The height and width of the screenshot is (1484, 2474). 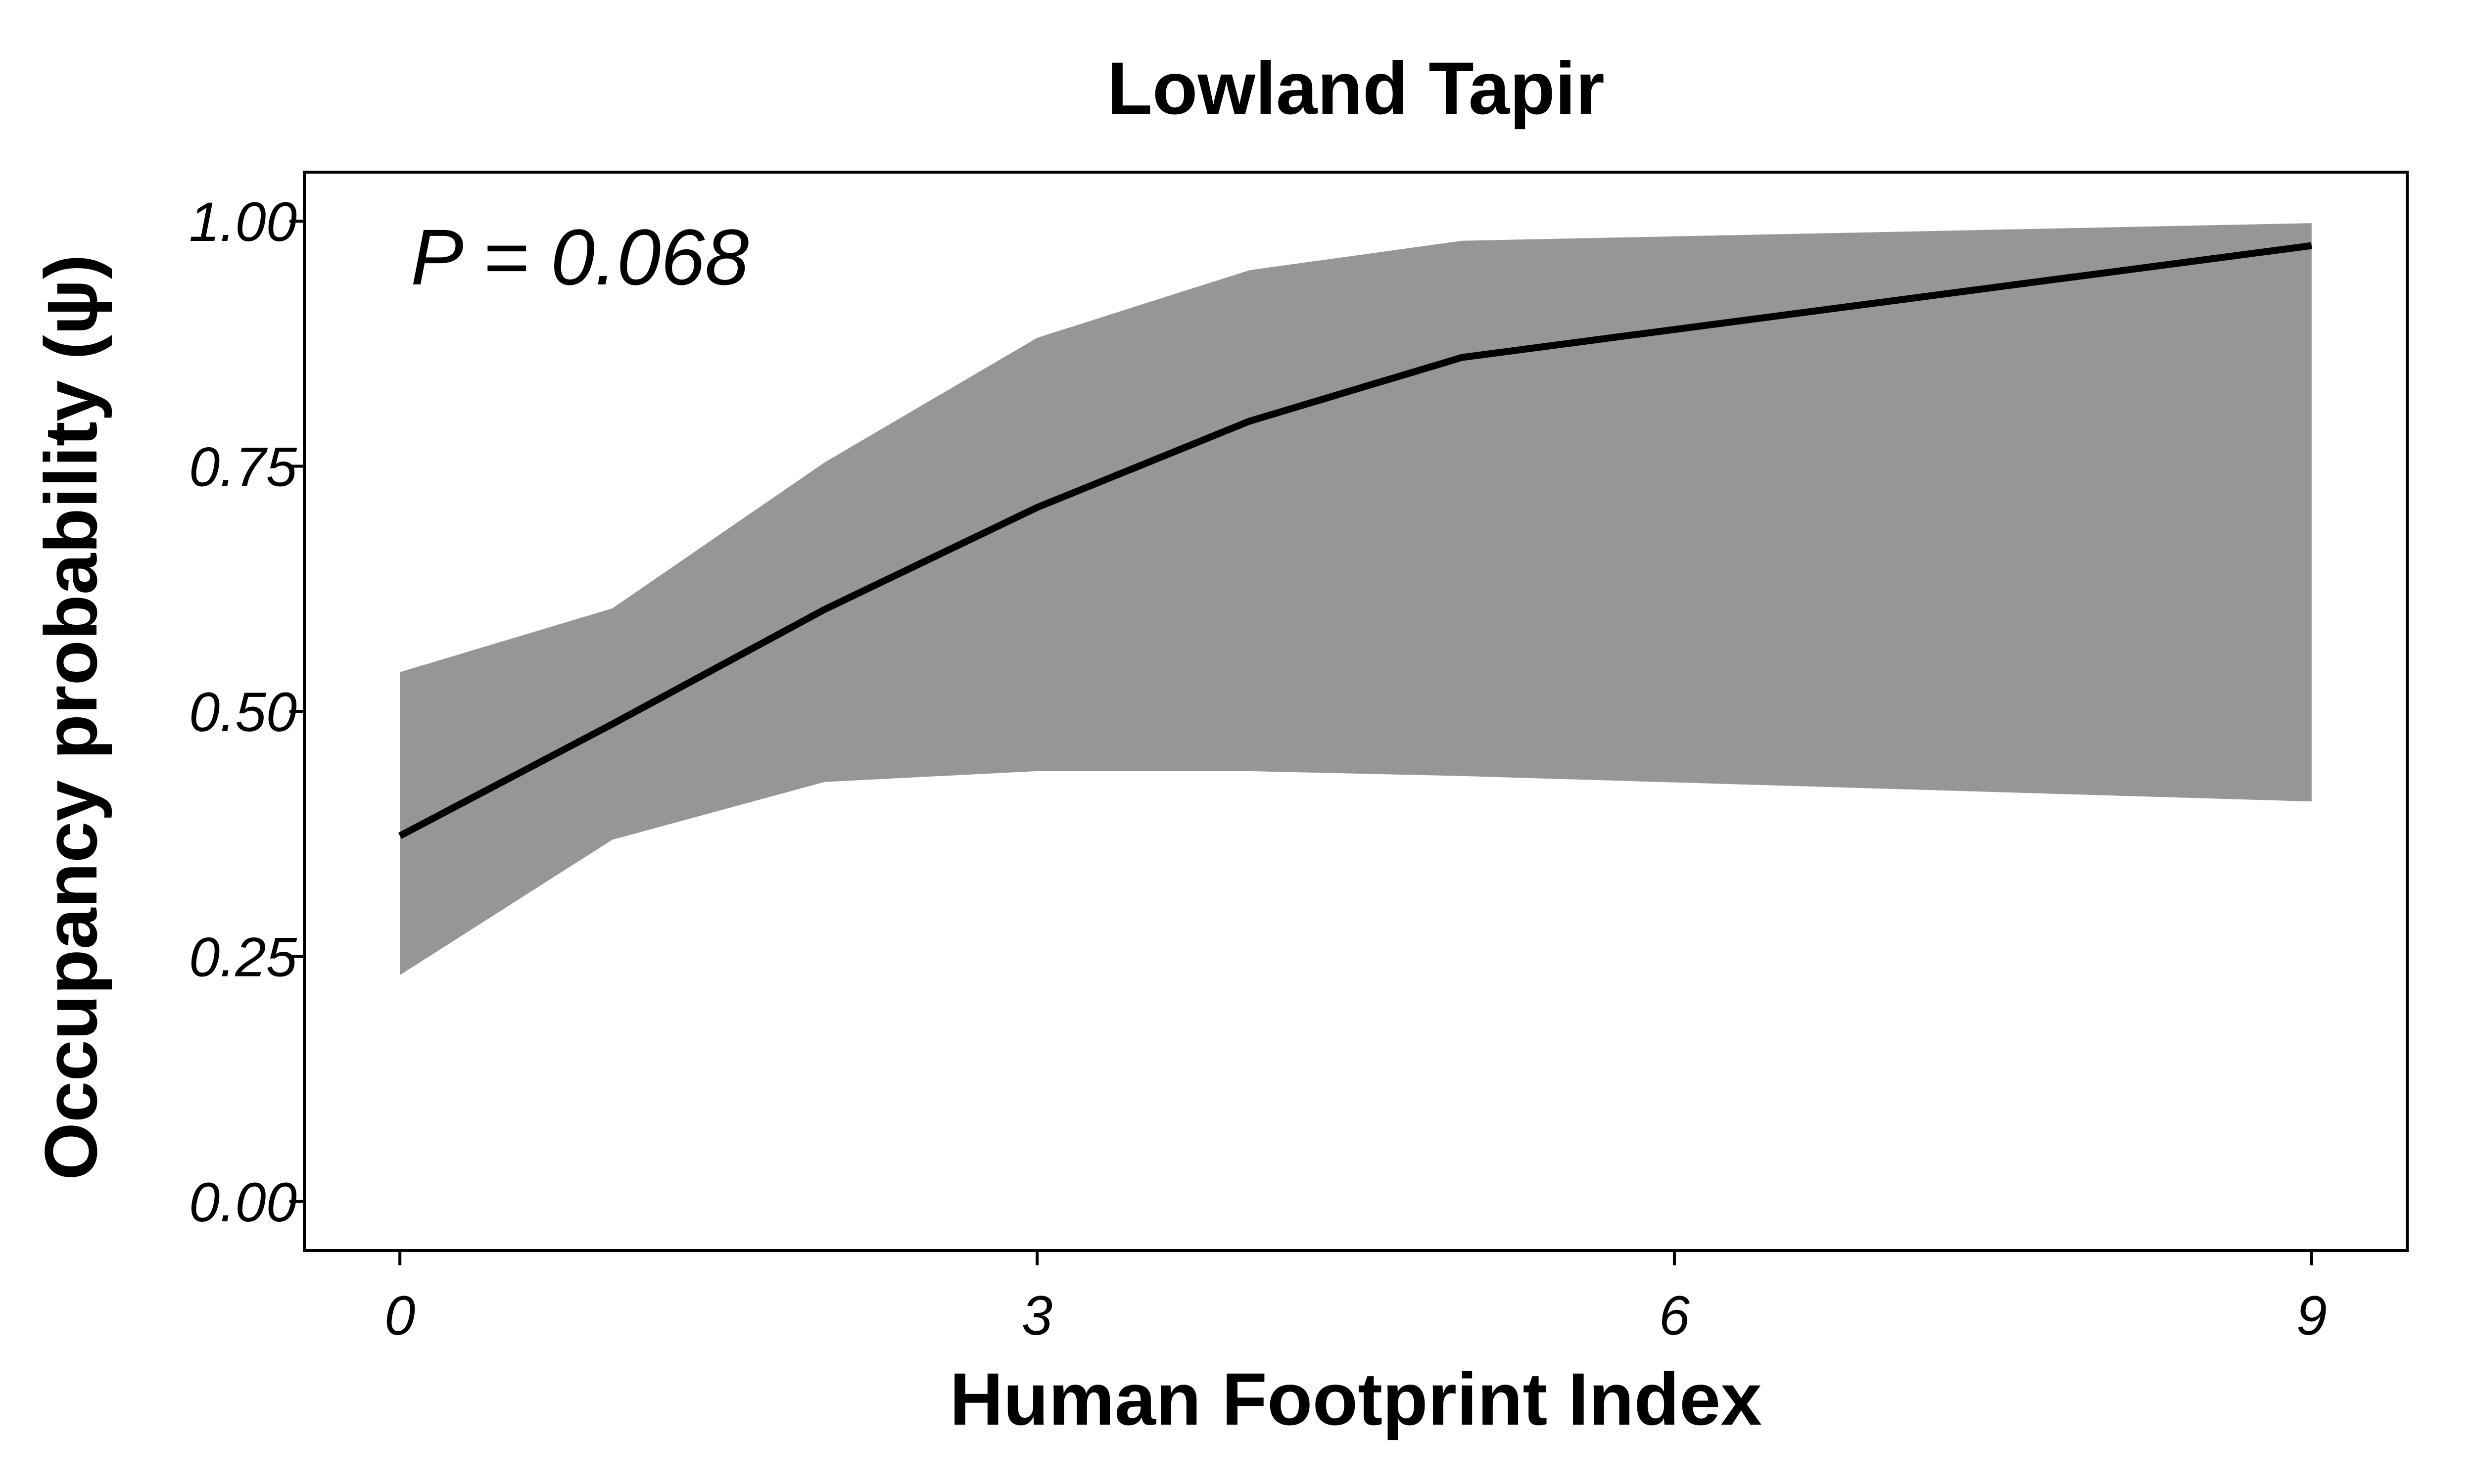 I want to click on x-tick-label: 6, so click(x=1675, y=1315).